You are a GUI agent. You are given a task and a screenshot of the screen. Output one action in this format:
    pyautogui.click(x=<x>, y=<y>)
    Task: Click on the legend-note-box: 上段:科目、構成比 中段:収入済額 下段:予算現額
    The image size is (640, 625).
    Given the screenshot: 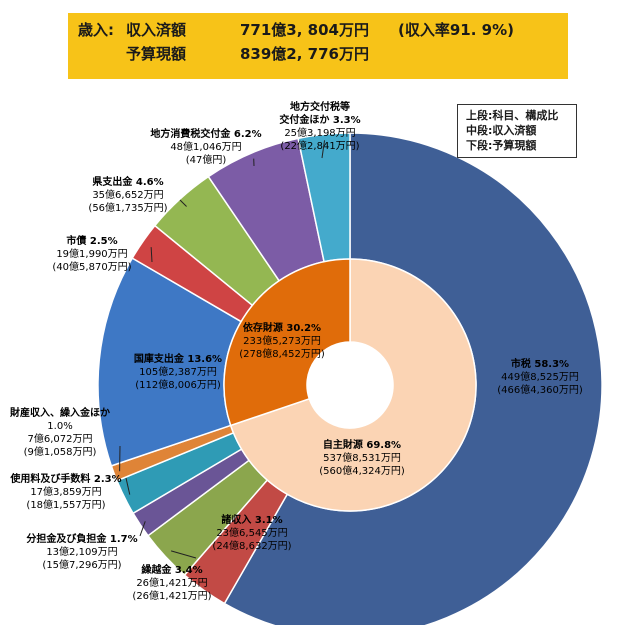 What is the action you would take?
    pyautogui.click(x=517, y=131)
    